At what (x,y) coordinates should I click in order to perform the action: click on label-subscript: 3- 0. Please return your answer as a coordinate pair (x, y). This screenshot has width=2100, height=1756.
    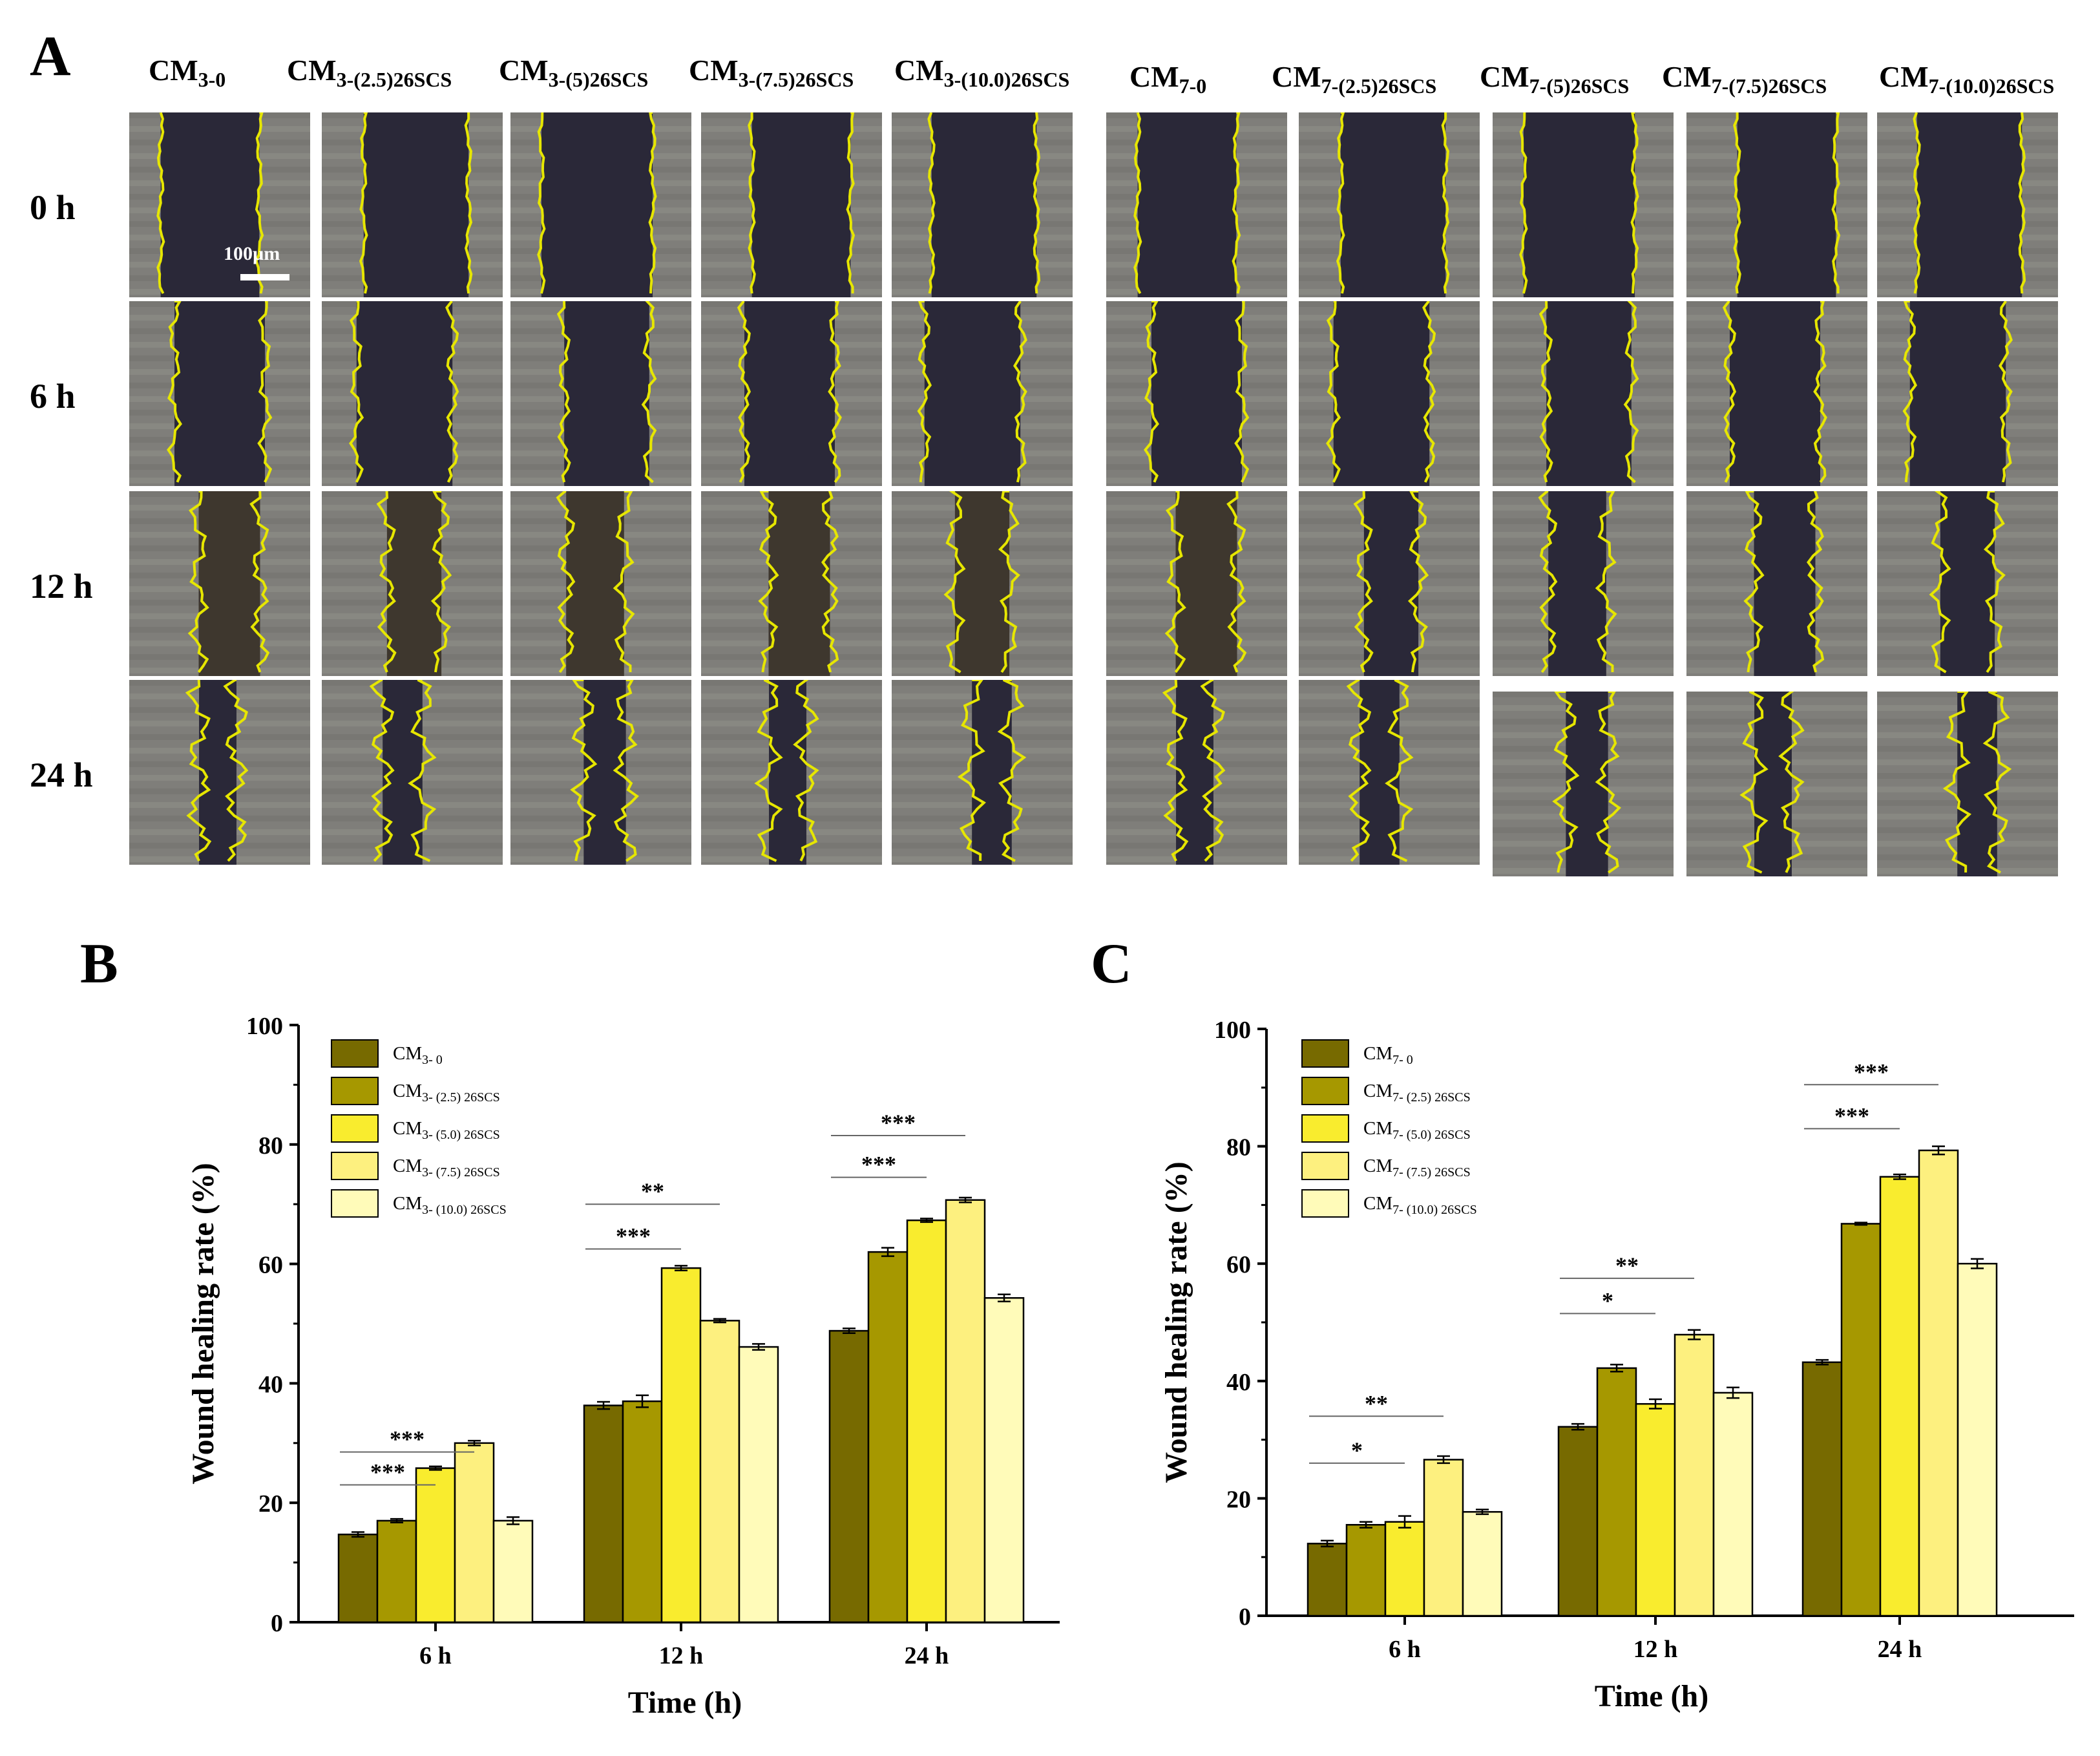
    Looking at the image, I should click on (432, 1060).